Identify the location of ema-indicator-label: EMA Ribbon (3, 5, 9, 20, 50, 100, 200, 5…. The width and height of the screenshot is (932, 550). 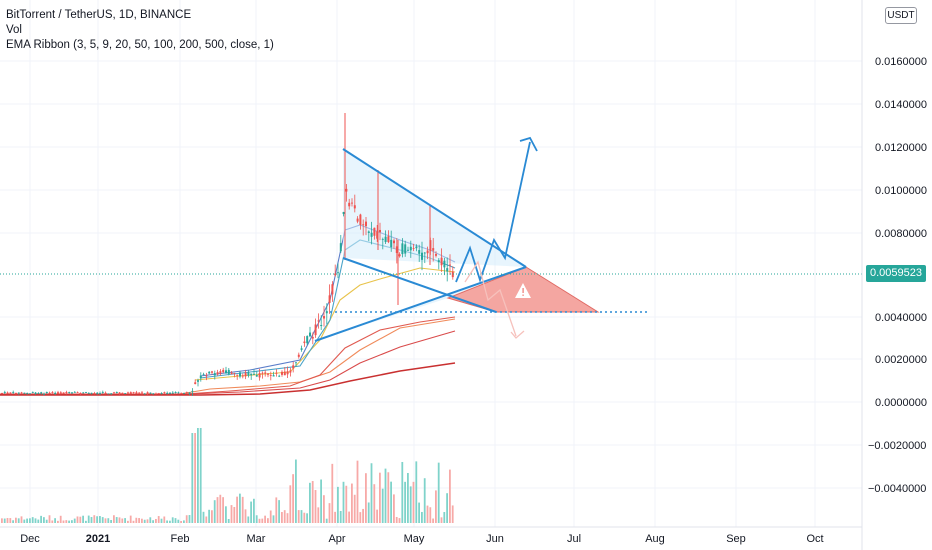
(140, 45).